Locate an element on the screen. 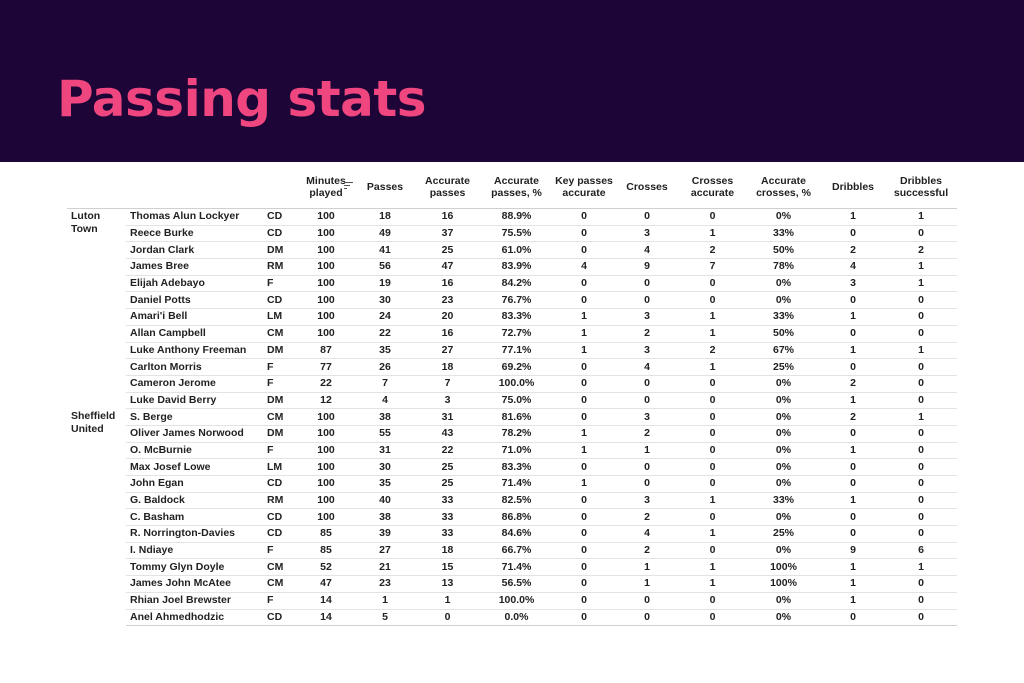 This screenshot has width=1024, height=683. table-row: C. Basham CD 100 38 33 86.8% 0 2 0 0% 0 0 is located at coordinates (512, 517).